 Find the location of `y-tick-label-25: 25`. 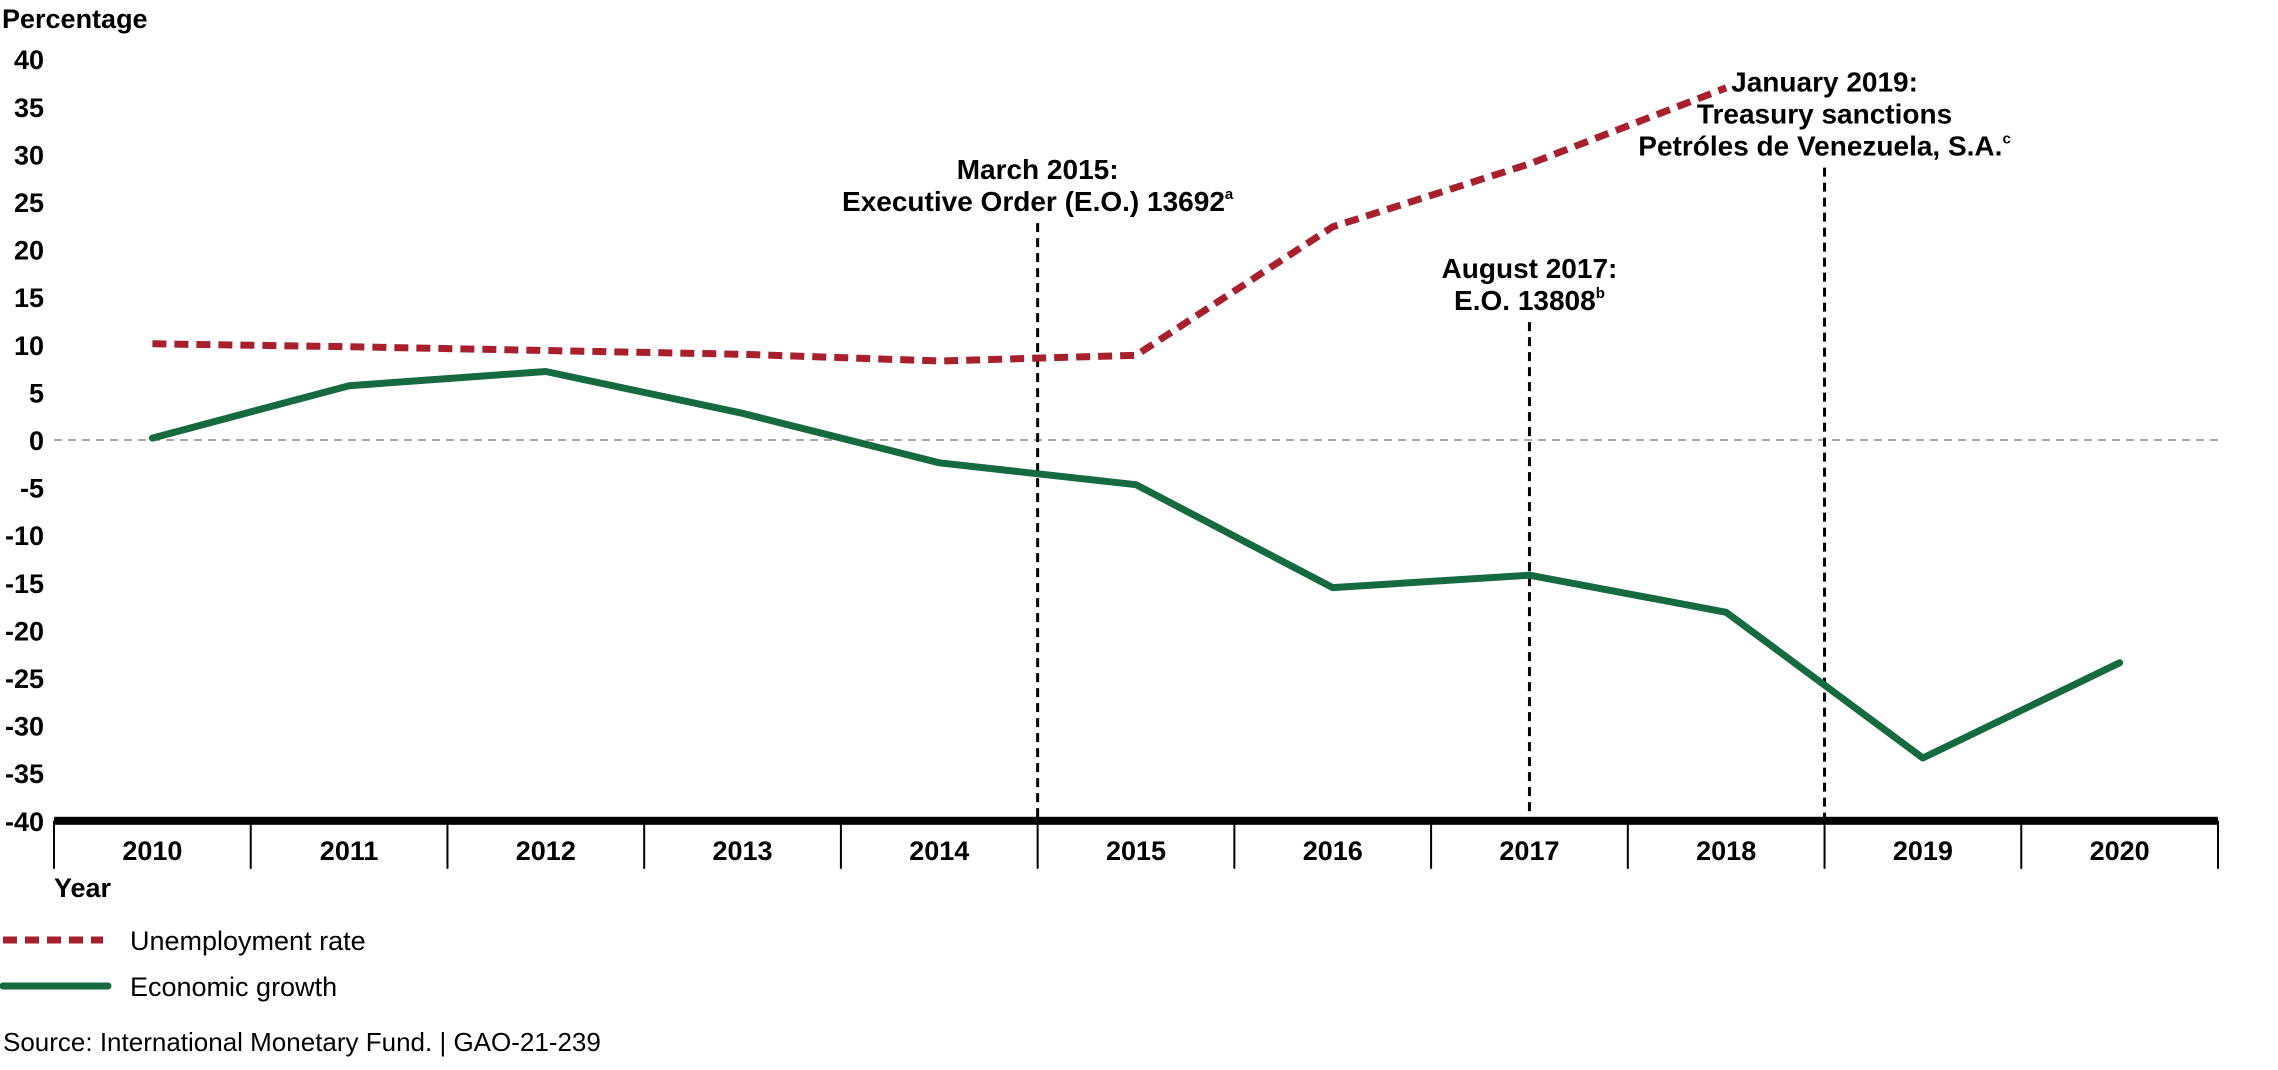

y-tick-label-25: 25 is located at coordinates (29, 203).